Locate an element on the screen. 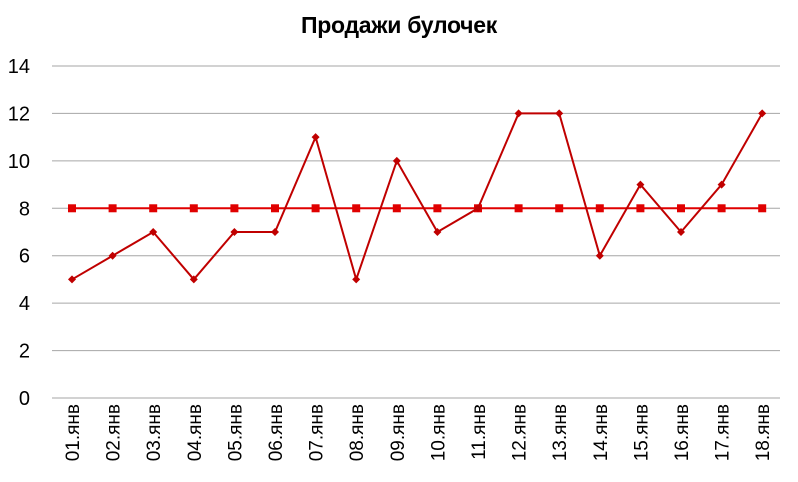 This screenshot has height=482, width=798. x-tick-label: 08.янв is located at coordinates (357, 432).